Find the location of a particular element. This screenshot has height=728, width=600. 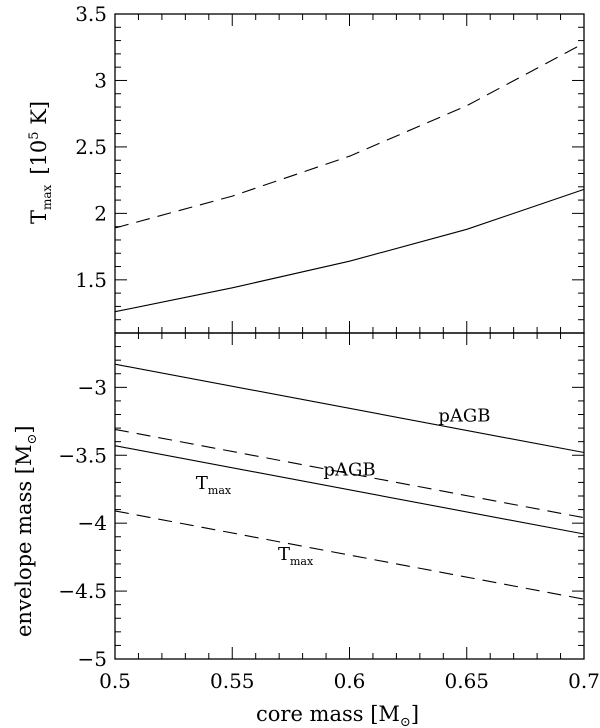

xtick-label: 0.55 is located at coordinates (232, 681).